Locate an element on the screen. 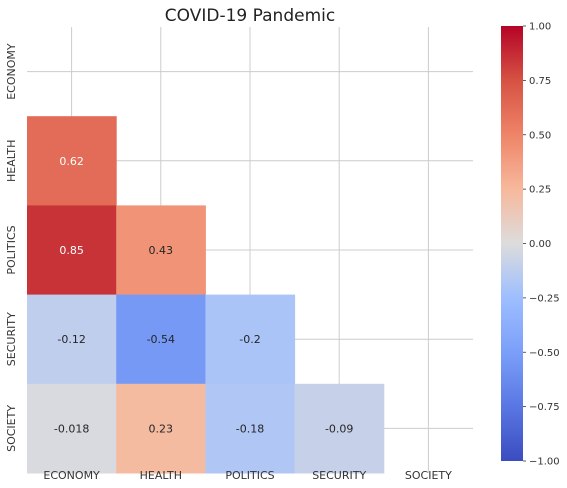 The height and width of the screenshot is (488, 567). y-tick-label: POLITICS is located at coordinates (11, 249).